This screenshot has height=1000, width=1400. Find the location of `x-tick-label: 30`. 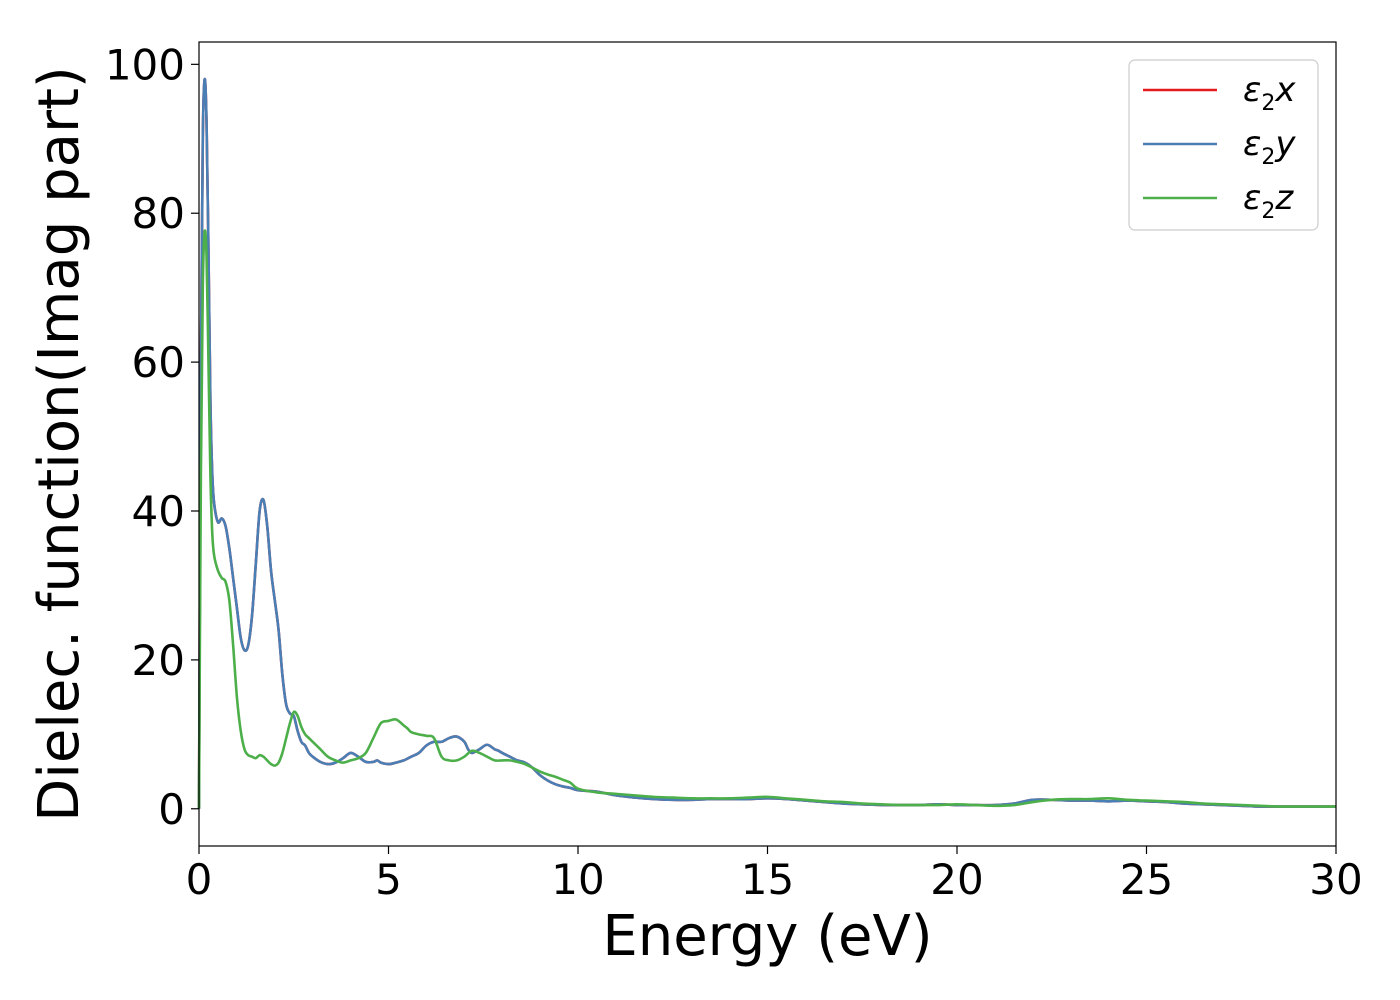

x-tick-label: 30 is located at coordinates (1335, 879).